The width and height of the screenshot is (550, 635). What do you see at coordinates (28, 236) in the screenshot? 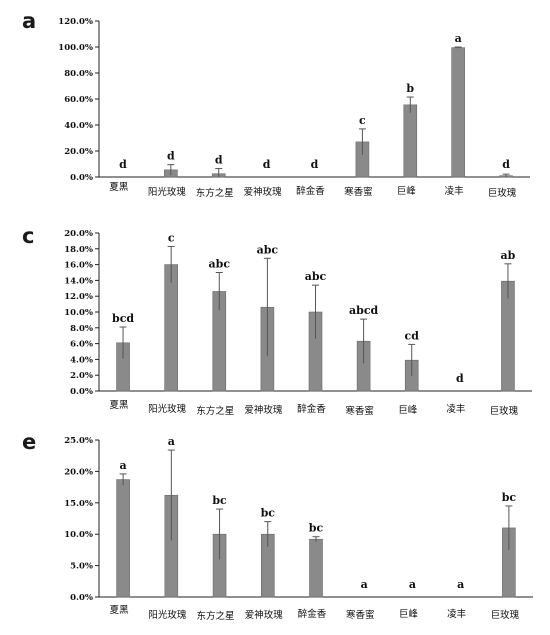
I see `panel-label-c: c` at bounding box center [28, 236].